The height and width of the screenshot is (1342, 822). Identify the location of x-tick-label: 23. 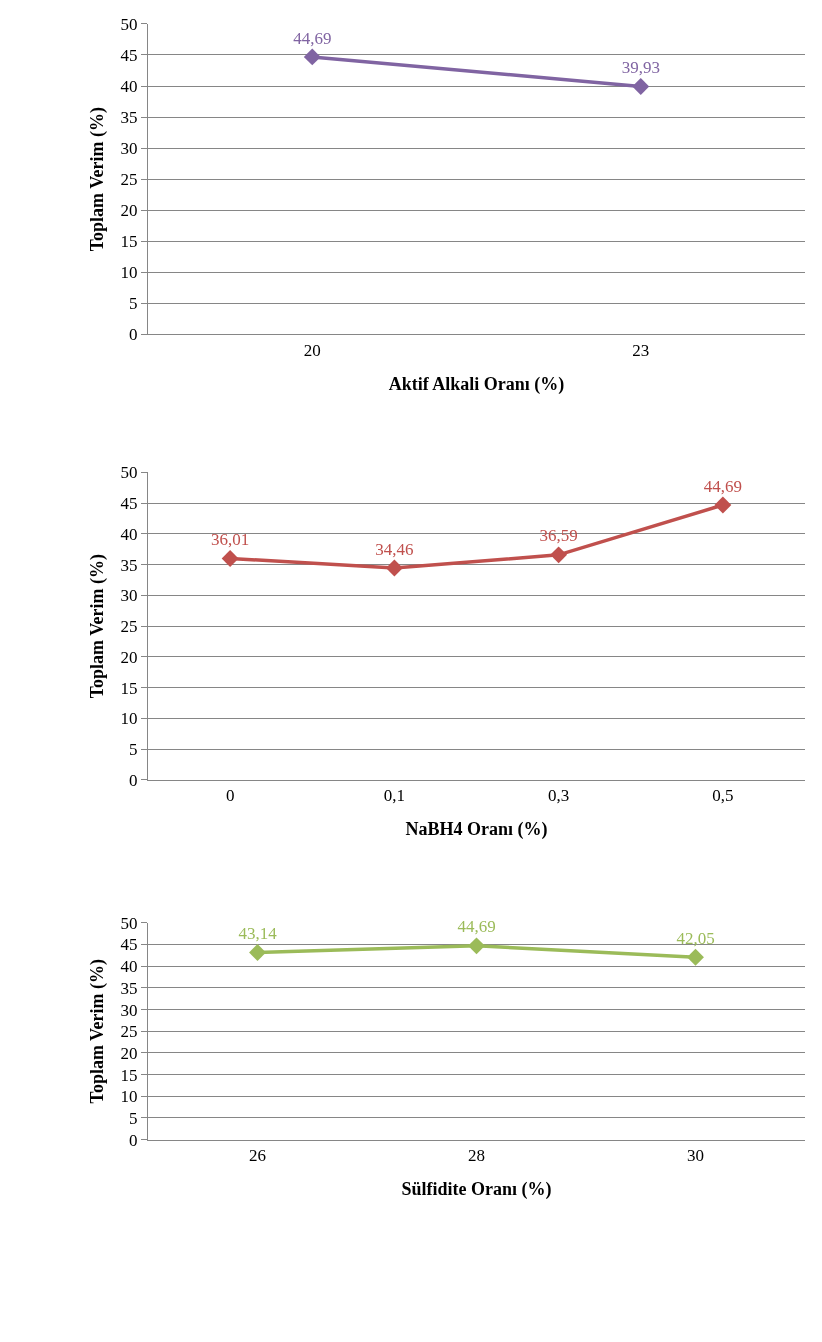
(641, 350).